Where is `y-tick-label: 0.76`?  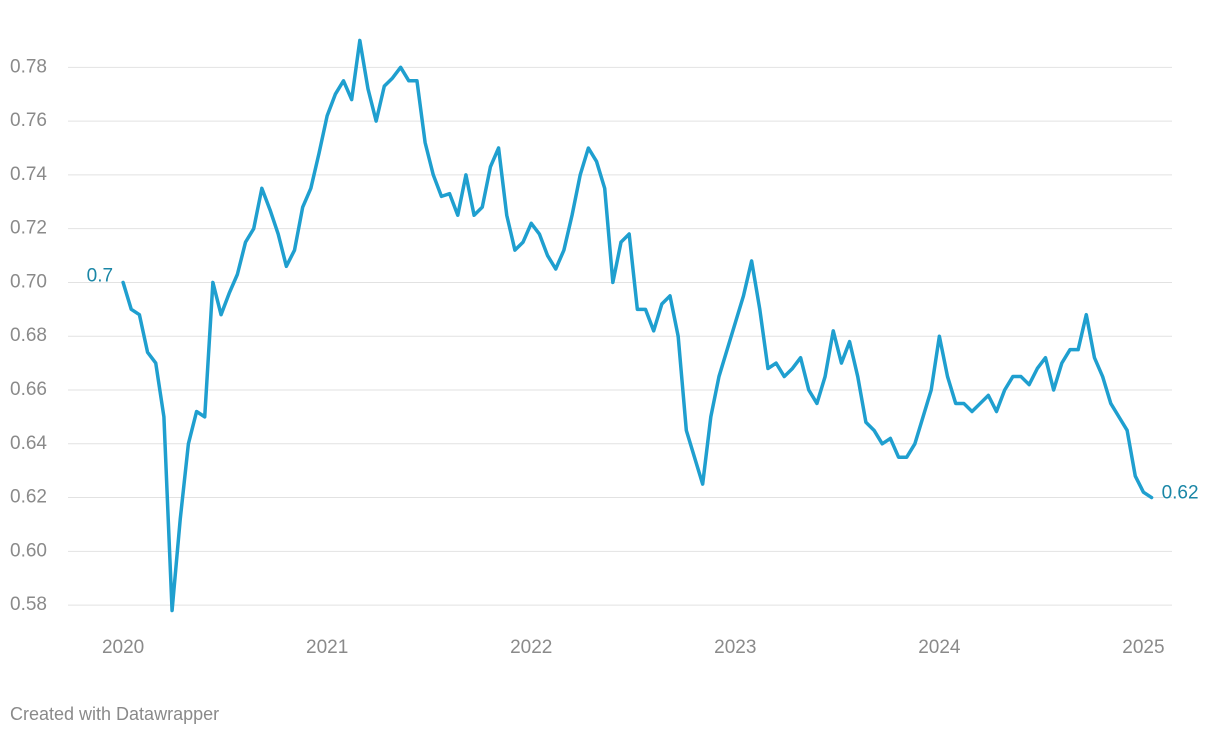
y-tick-label: 0.76 is located at coordinates (28, 120).